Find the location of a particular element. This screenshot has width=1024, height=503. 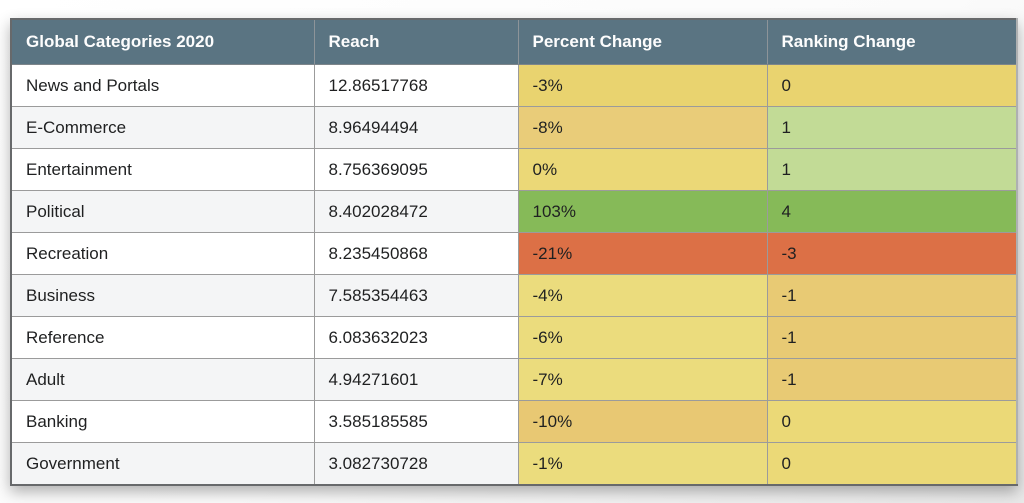

table-row: Adult 4.94271601 -7% -1 is located at coordinates (514, 379).